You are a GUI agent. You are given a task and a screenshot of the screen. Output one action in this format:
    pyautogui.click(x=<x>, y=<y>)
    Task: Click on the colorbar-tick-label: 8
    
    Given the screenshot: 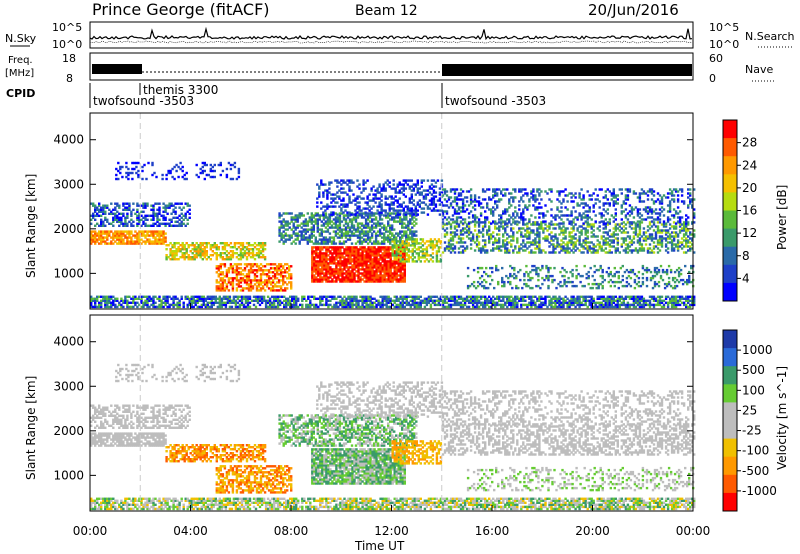 What is the action you would take?
    pyautogui.click(x=746, y=256)
    